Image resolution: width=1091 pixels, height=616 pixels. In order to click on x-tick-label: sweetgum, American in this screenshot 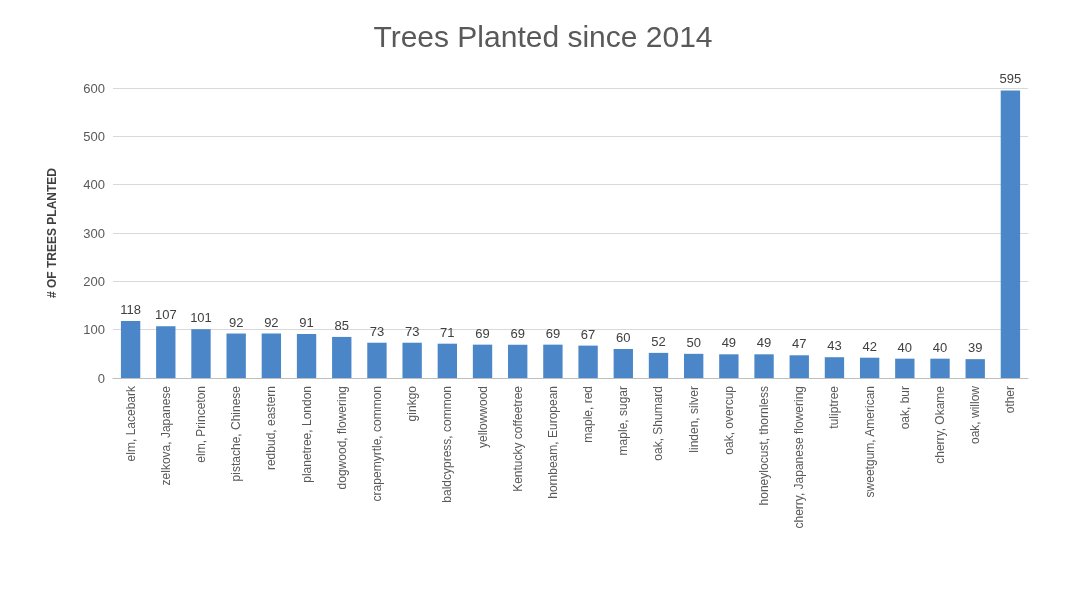, I will do `click(869, 442)`.